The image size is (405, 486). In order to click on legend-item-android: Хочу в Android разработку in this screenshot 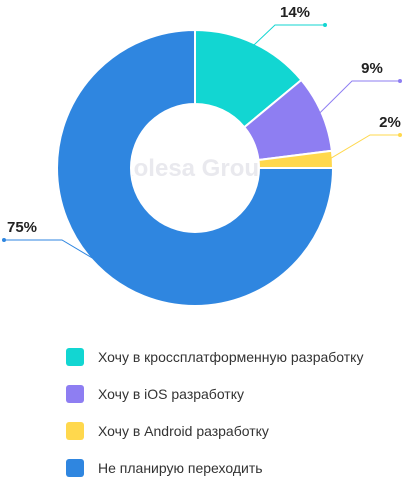, I will do `click(231, 430)`.